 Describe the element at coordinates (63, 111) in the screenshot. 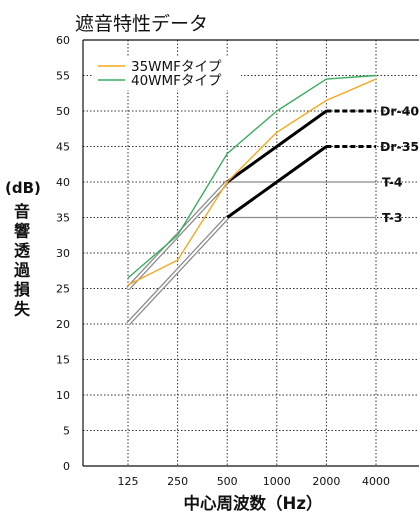

I see `y-tick-label: 50` at that location.